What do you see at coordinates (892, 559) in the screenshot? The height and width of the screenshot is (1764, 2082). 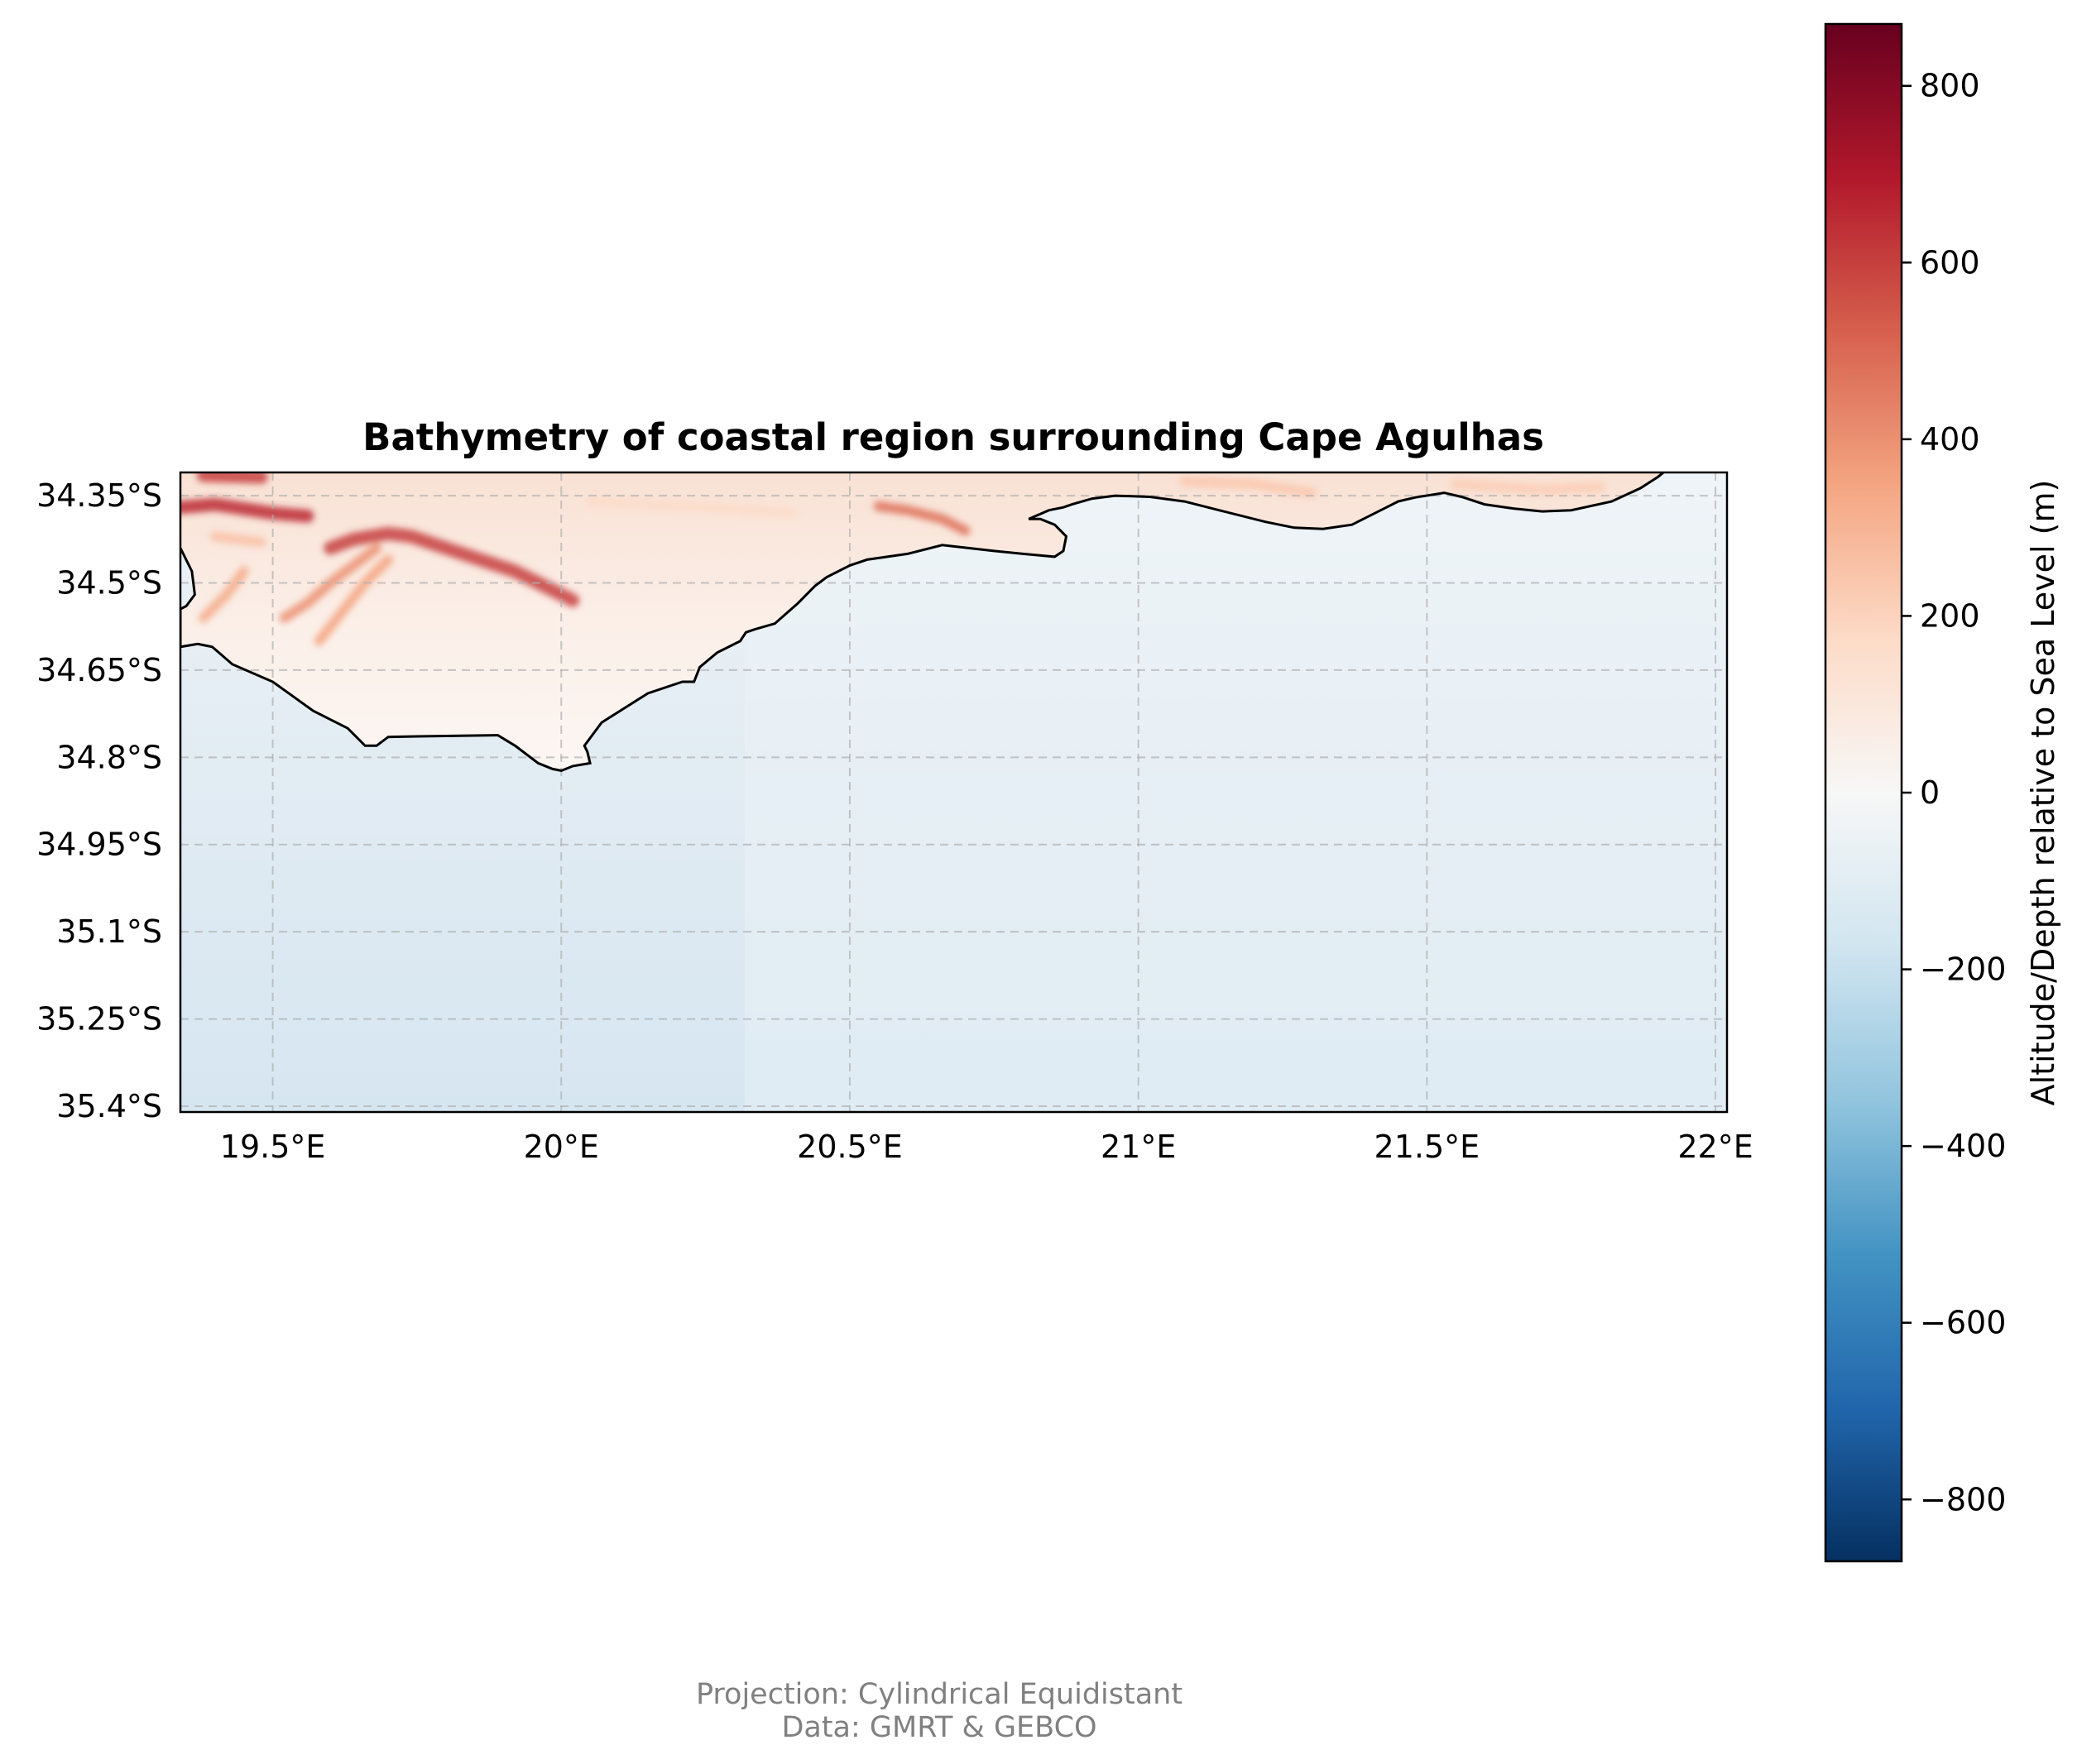 I see `terrain-relief` at bounding box center [892, 559].